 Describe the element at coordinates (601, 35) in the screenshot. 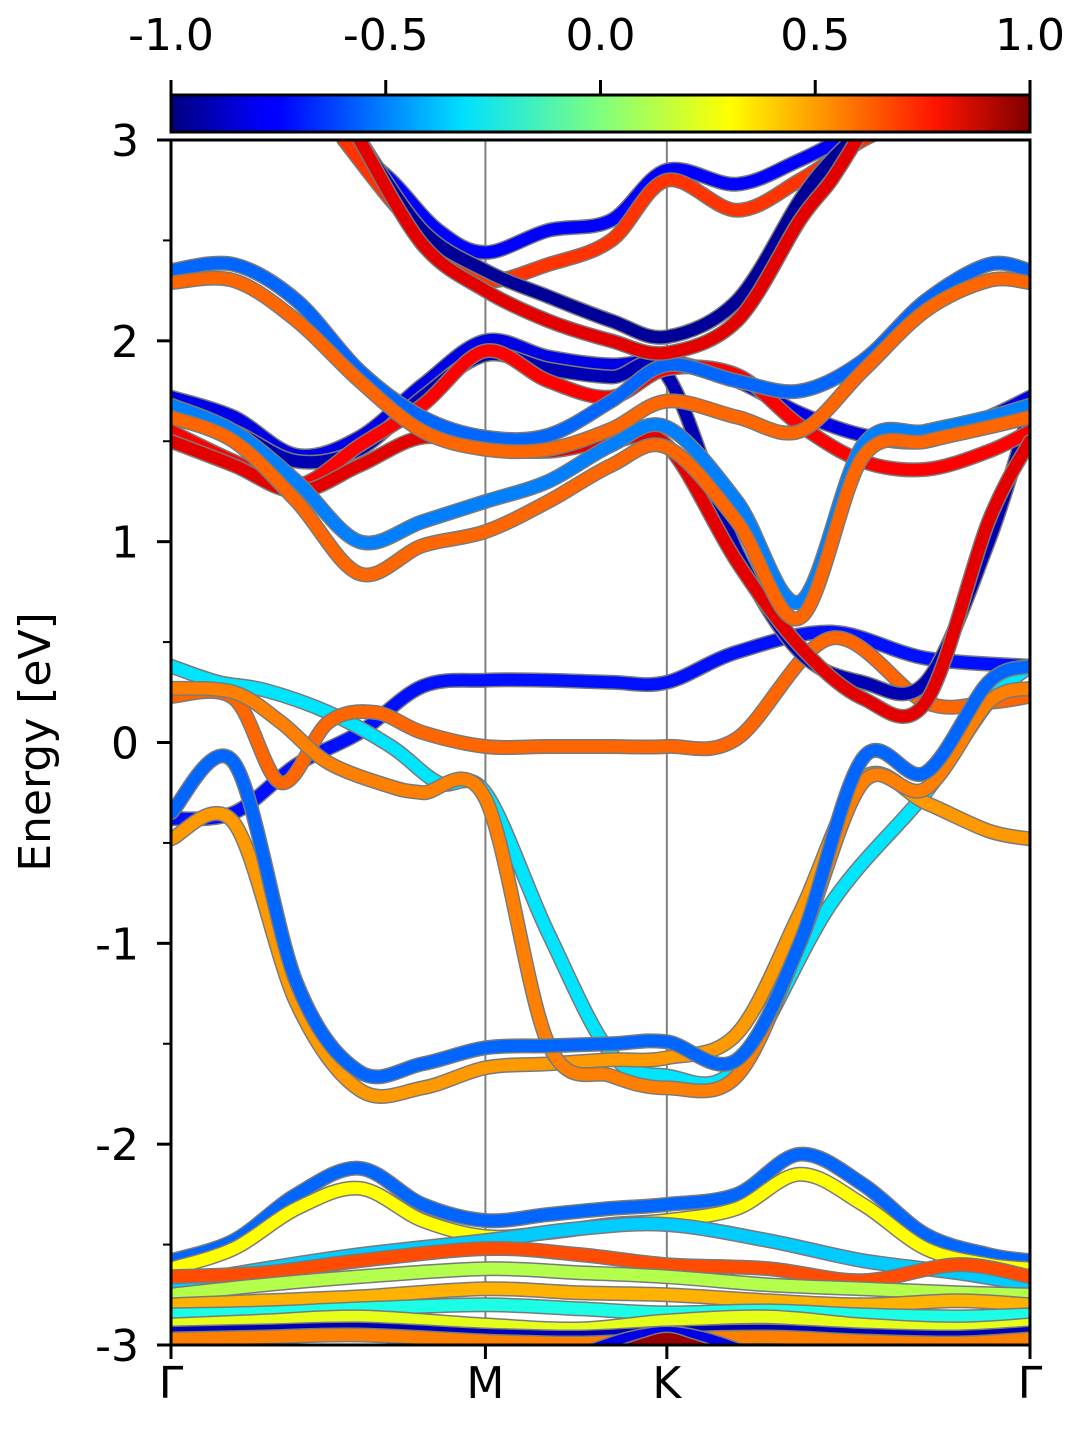

I see `colorbar-tick-label: 0.0` at that location.